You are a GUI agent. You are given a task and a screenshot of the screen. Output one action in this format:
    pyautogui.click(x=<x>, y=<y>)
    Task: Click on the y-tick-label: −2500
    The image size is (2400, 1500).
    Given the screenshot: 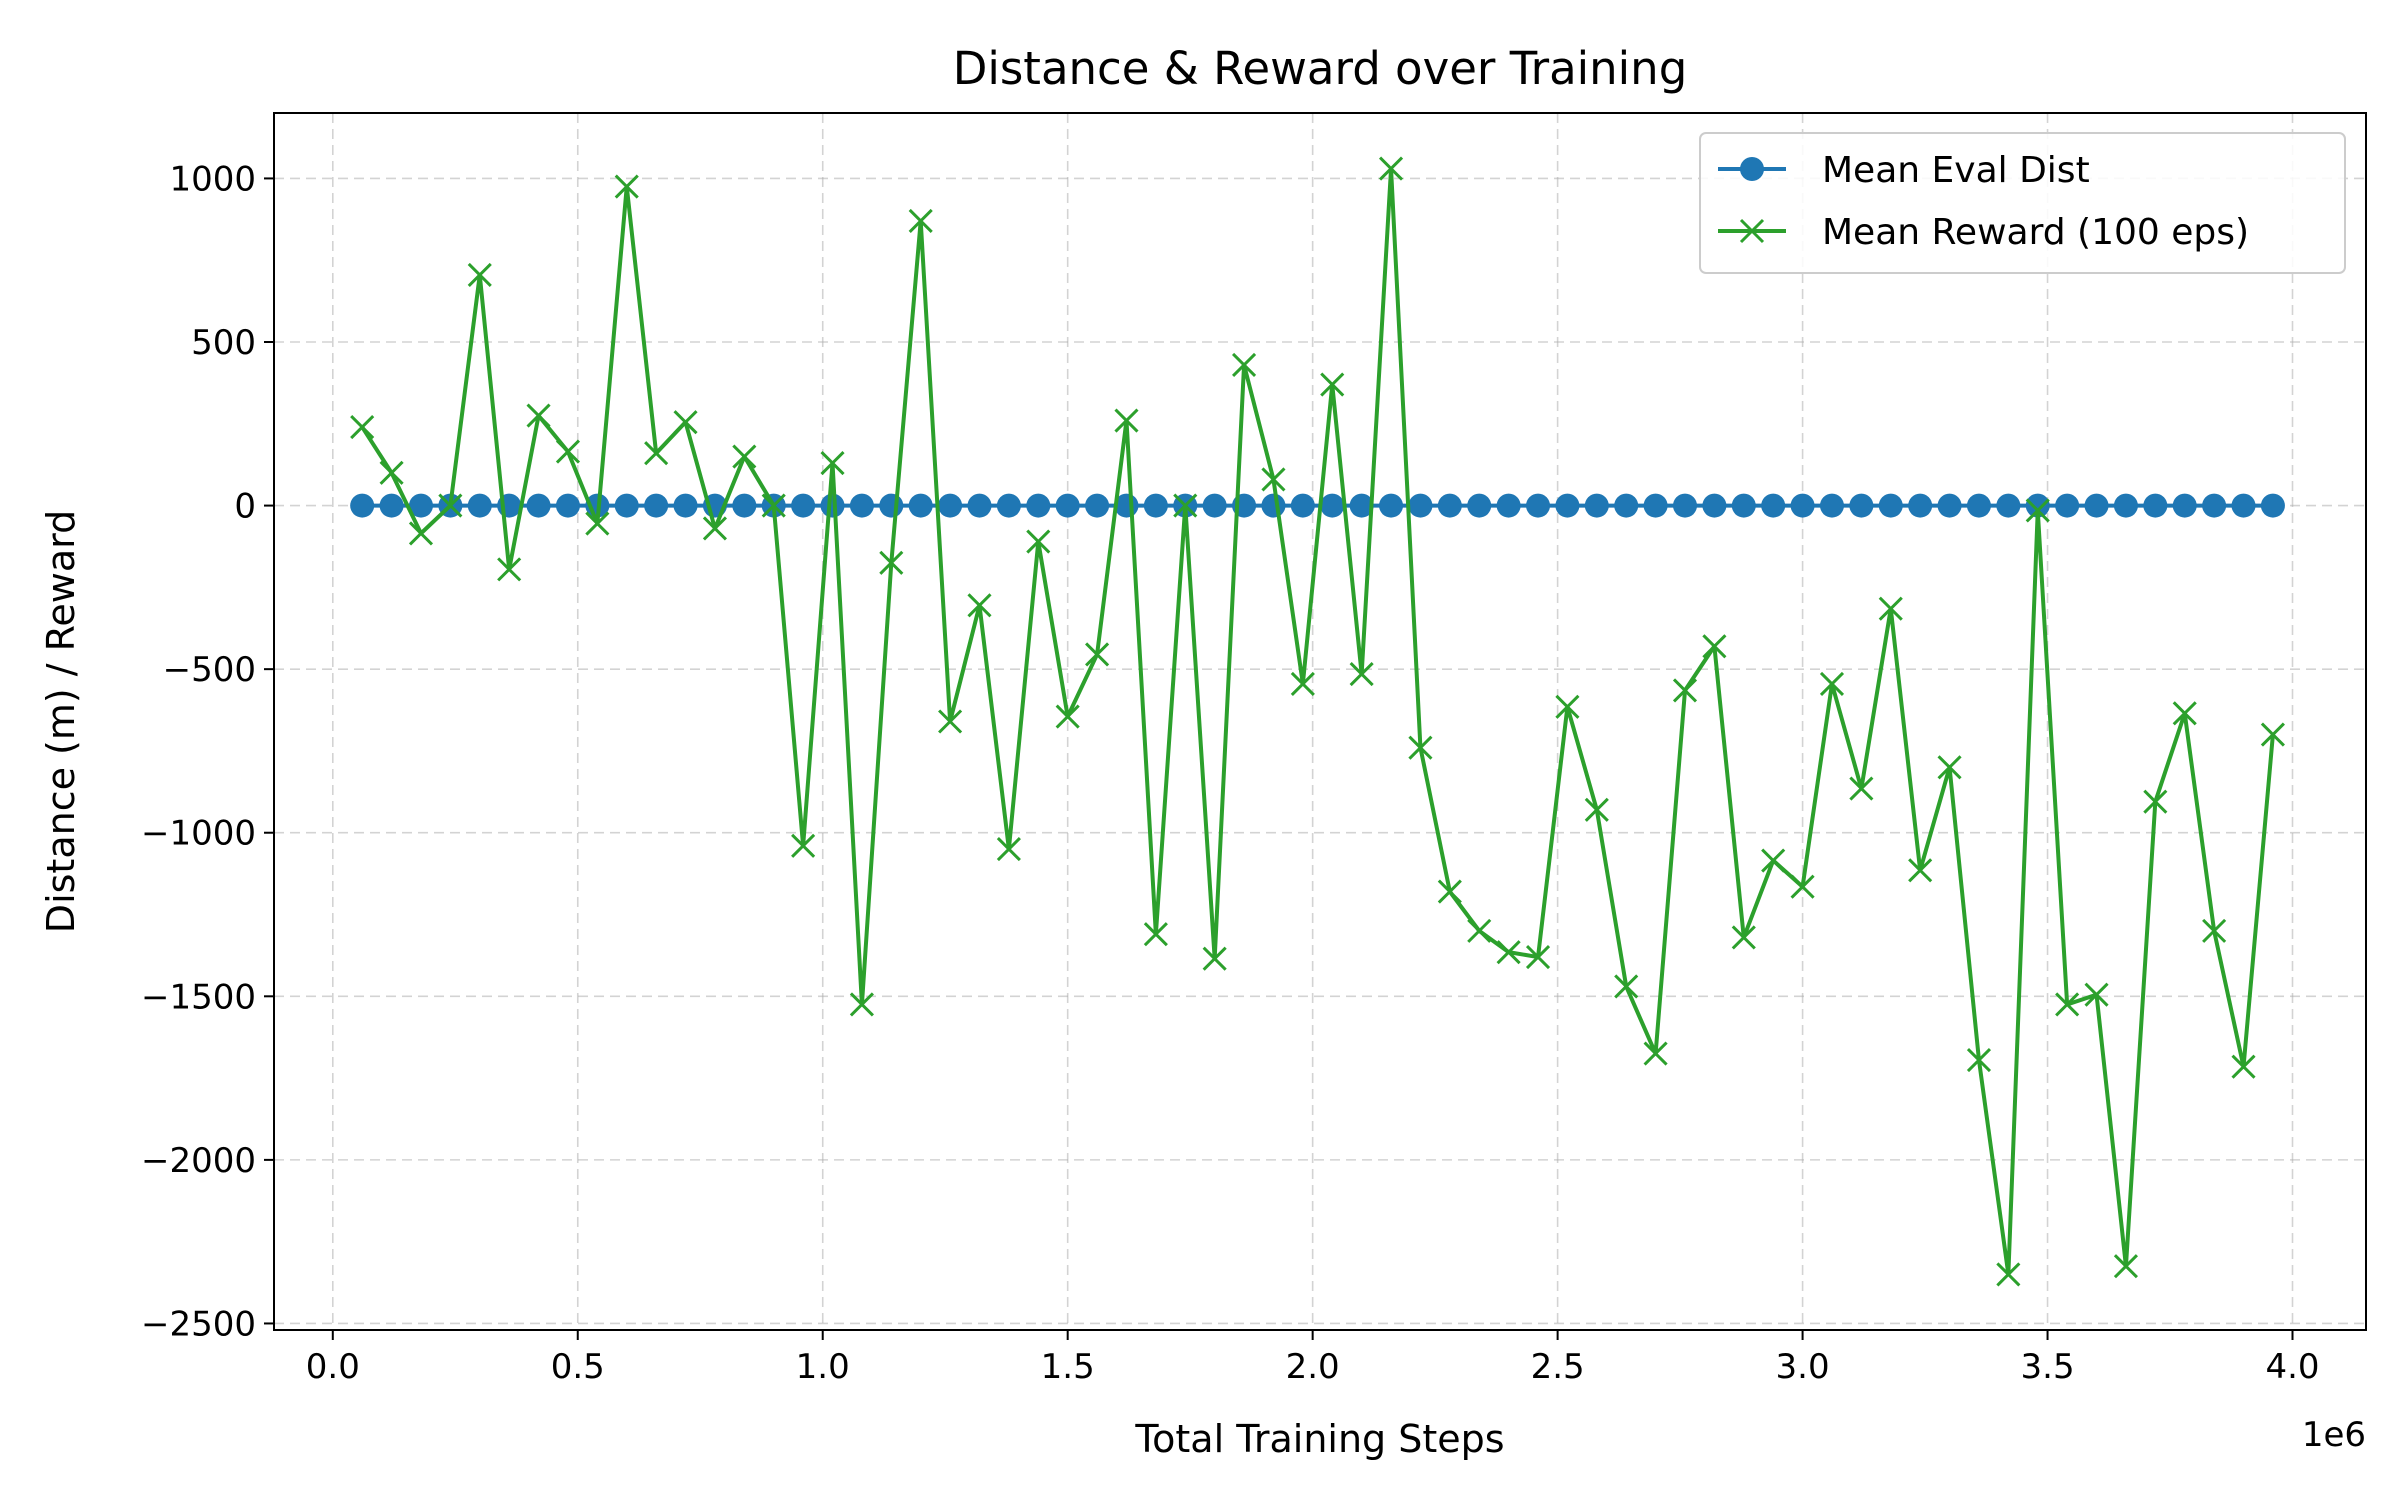 What is the action you would take?
    pyautogui.click(x=198, y=1324)
    